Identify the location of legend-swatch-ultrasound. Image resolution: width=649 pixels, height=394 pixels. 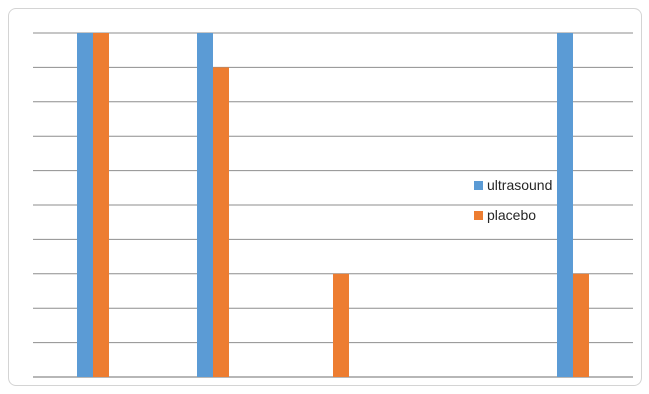
(478, 185).